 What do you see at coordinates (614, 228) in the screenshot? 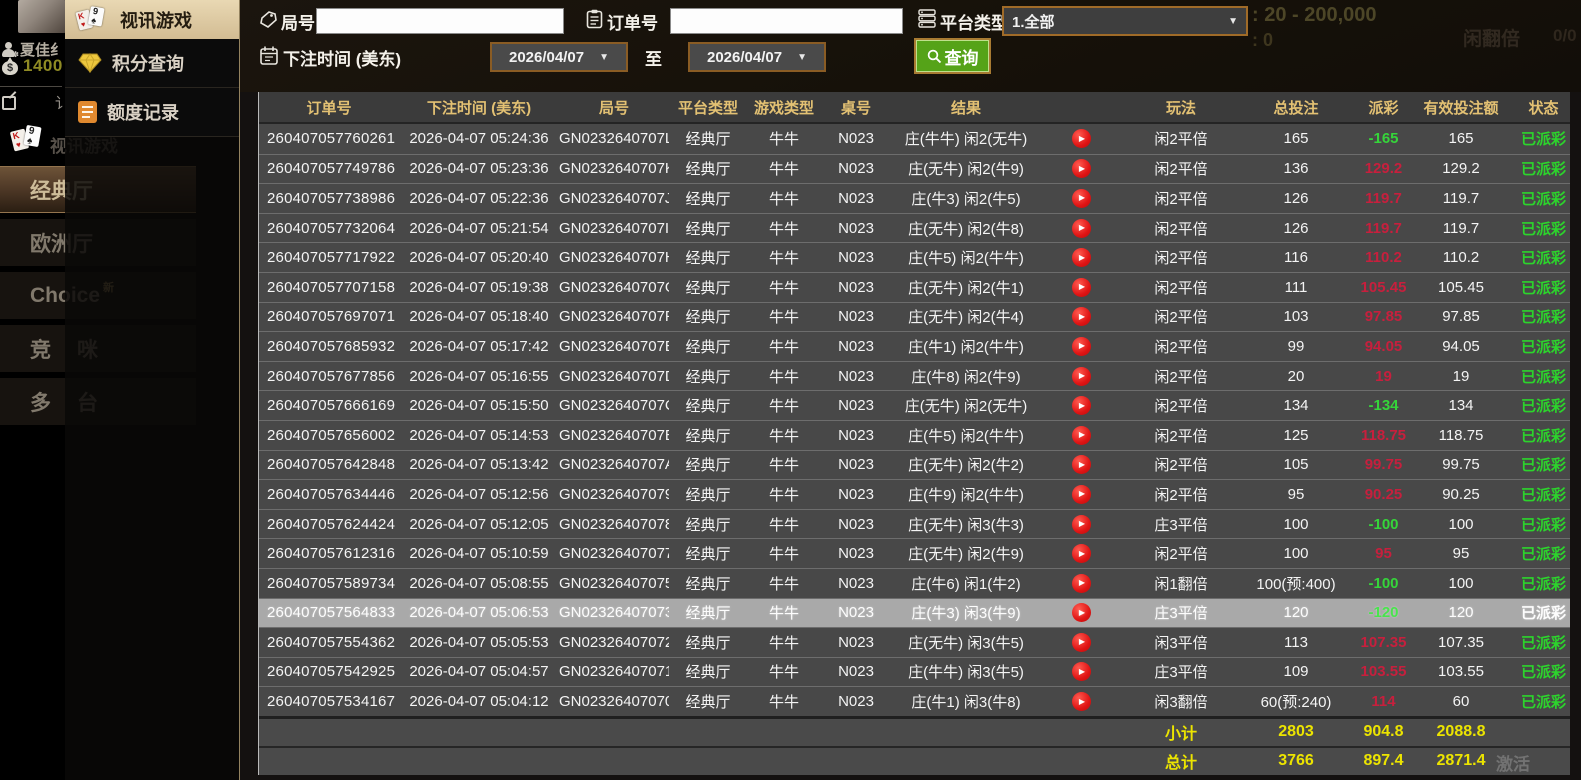
I see `cell-round-number: GN0232640707I` at bounding box center [614, 228].